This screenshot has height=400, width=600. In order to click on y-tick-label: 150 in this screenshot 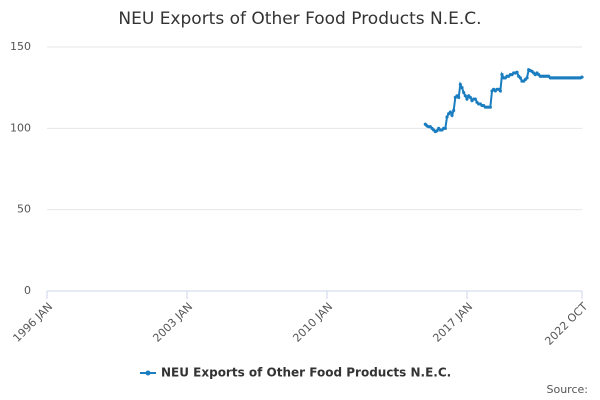, I will do `click(20, 46)`.